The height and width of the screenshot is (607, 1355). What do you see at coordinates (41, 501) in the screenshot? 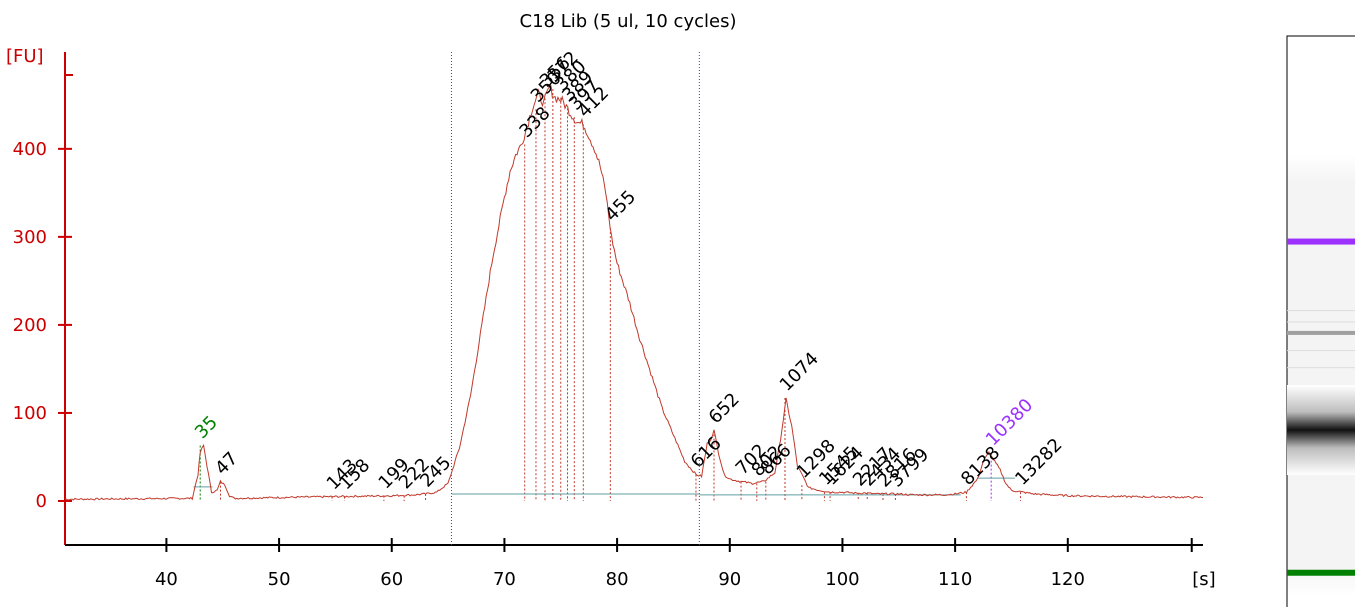
I see `y-tick-label: 0` at bounding box center [41, 501].